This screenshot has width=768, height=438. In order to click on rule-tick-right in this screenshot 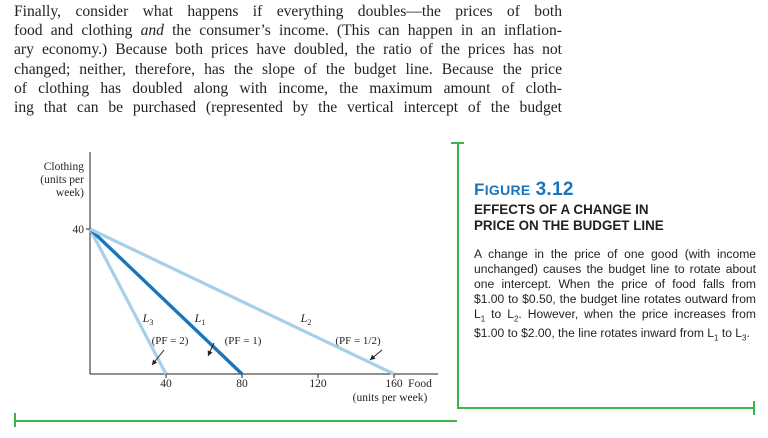, I will do `click(754, 408)`.